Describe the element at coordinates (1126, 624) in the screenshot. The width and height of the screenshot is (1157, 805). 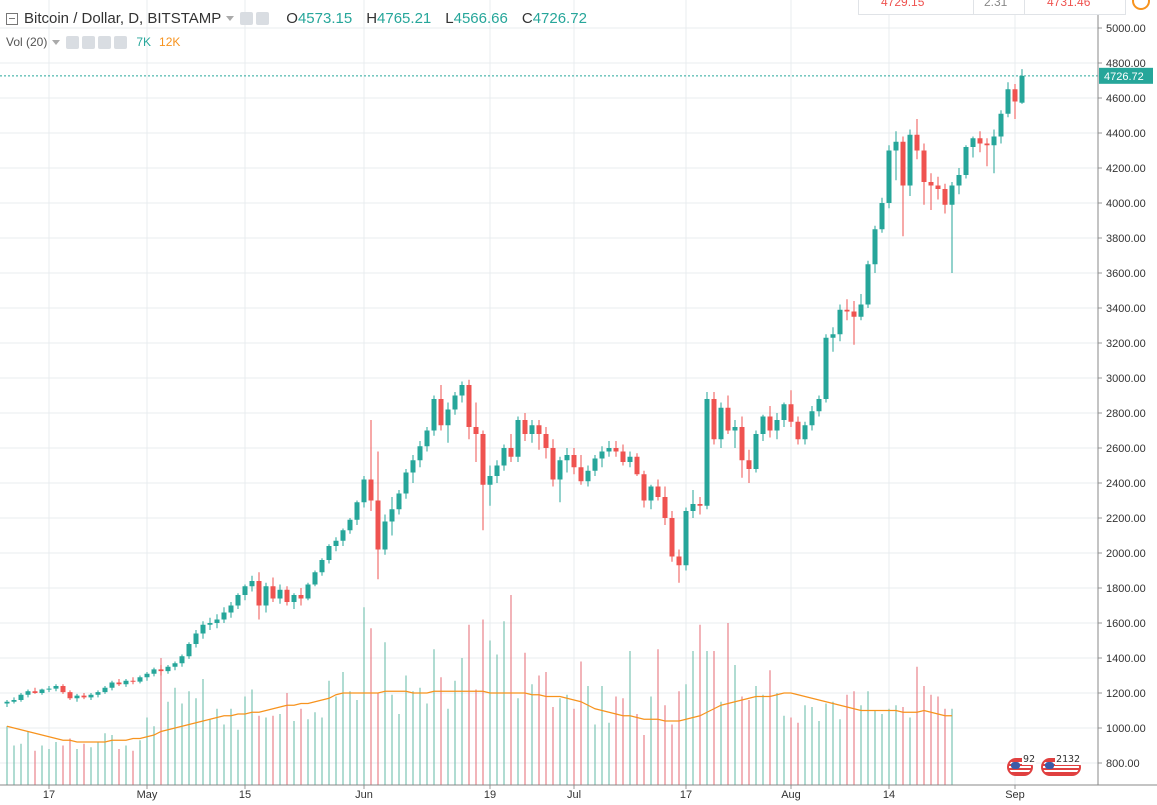
I see `y-tick-label: 1600.00` at that location.